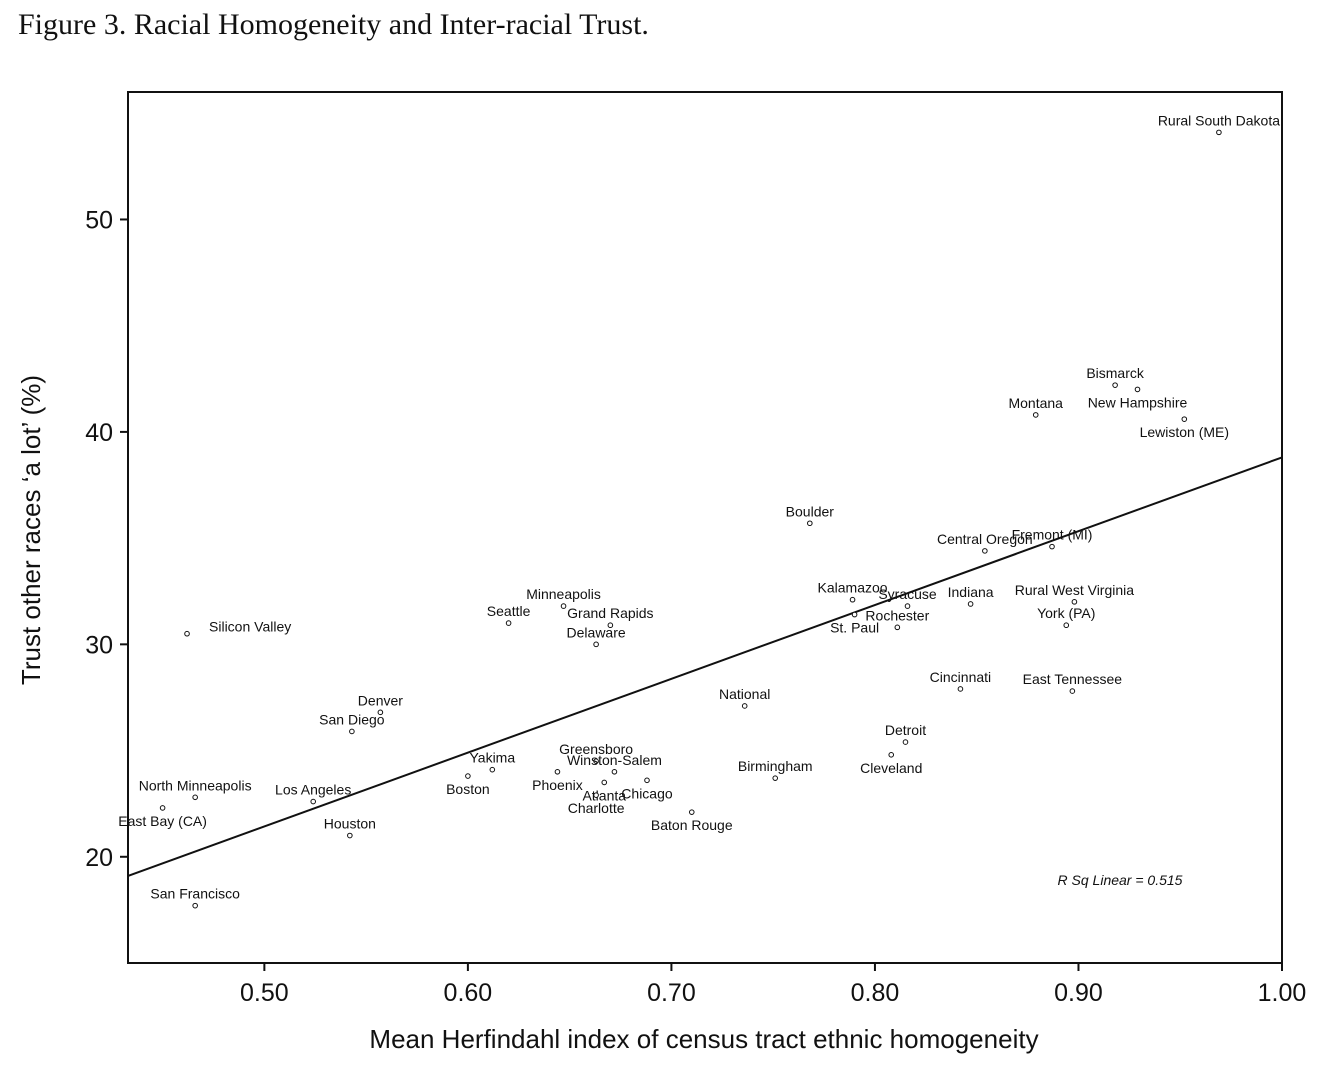 The image size is (1340, 1070). Describe the element at coordinates (162, 821) in the screenshot. I see `data-point-label: East Bay (CA)` at that location.